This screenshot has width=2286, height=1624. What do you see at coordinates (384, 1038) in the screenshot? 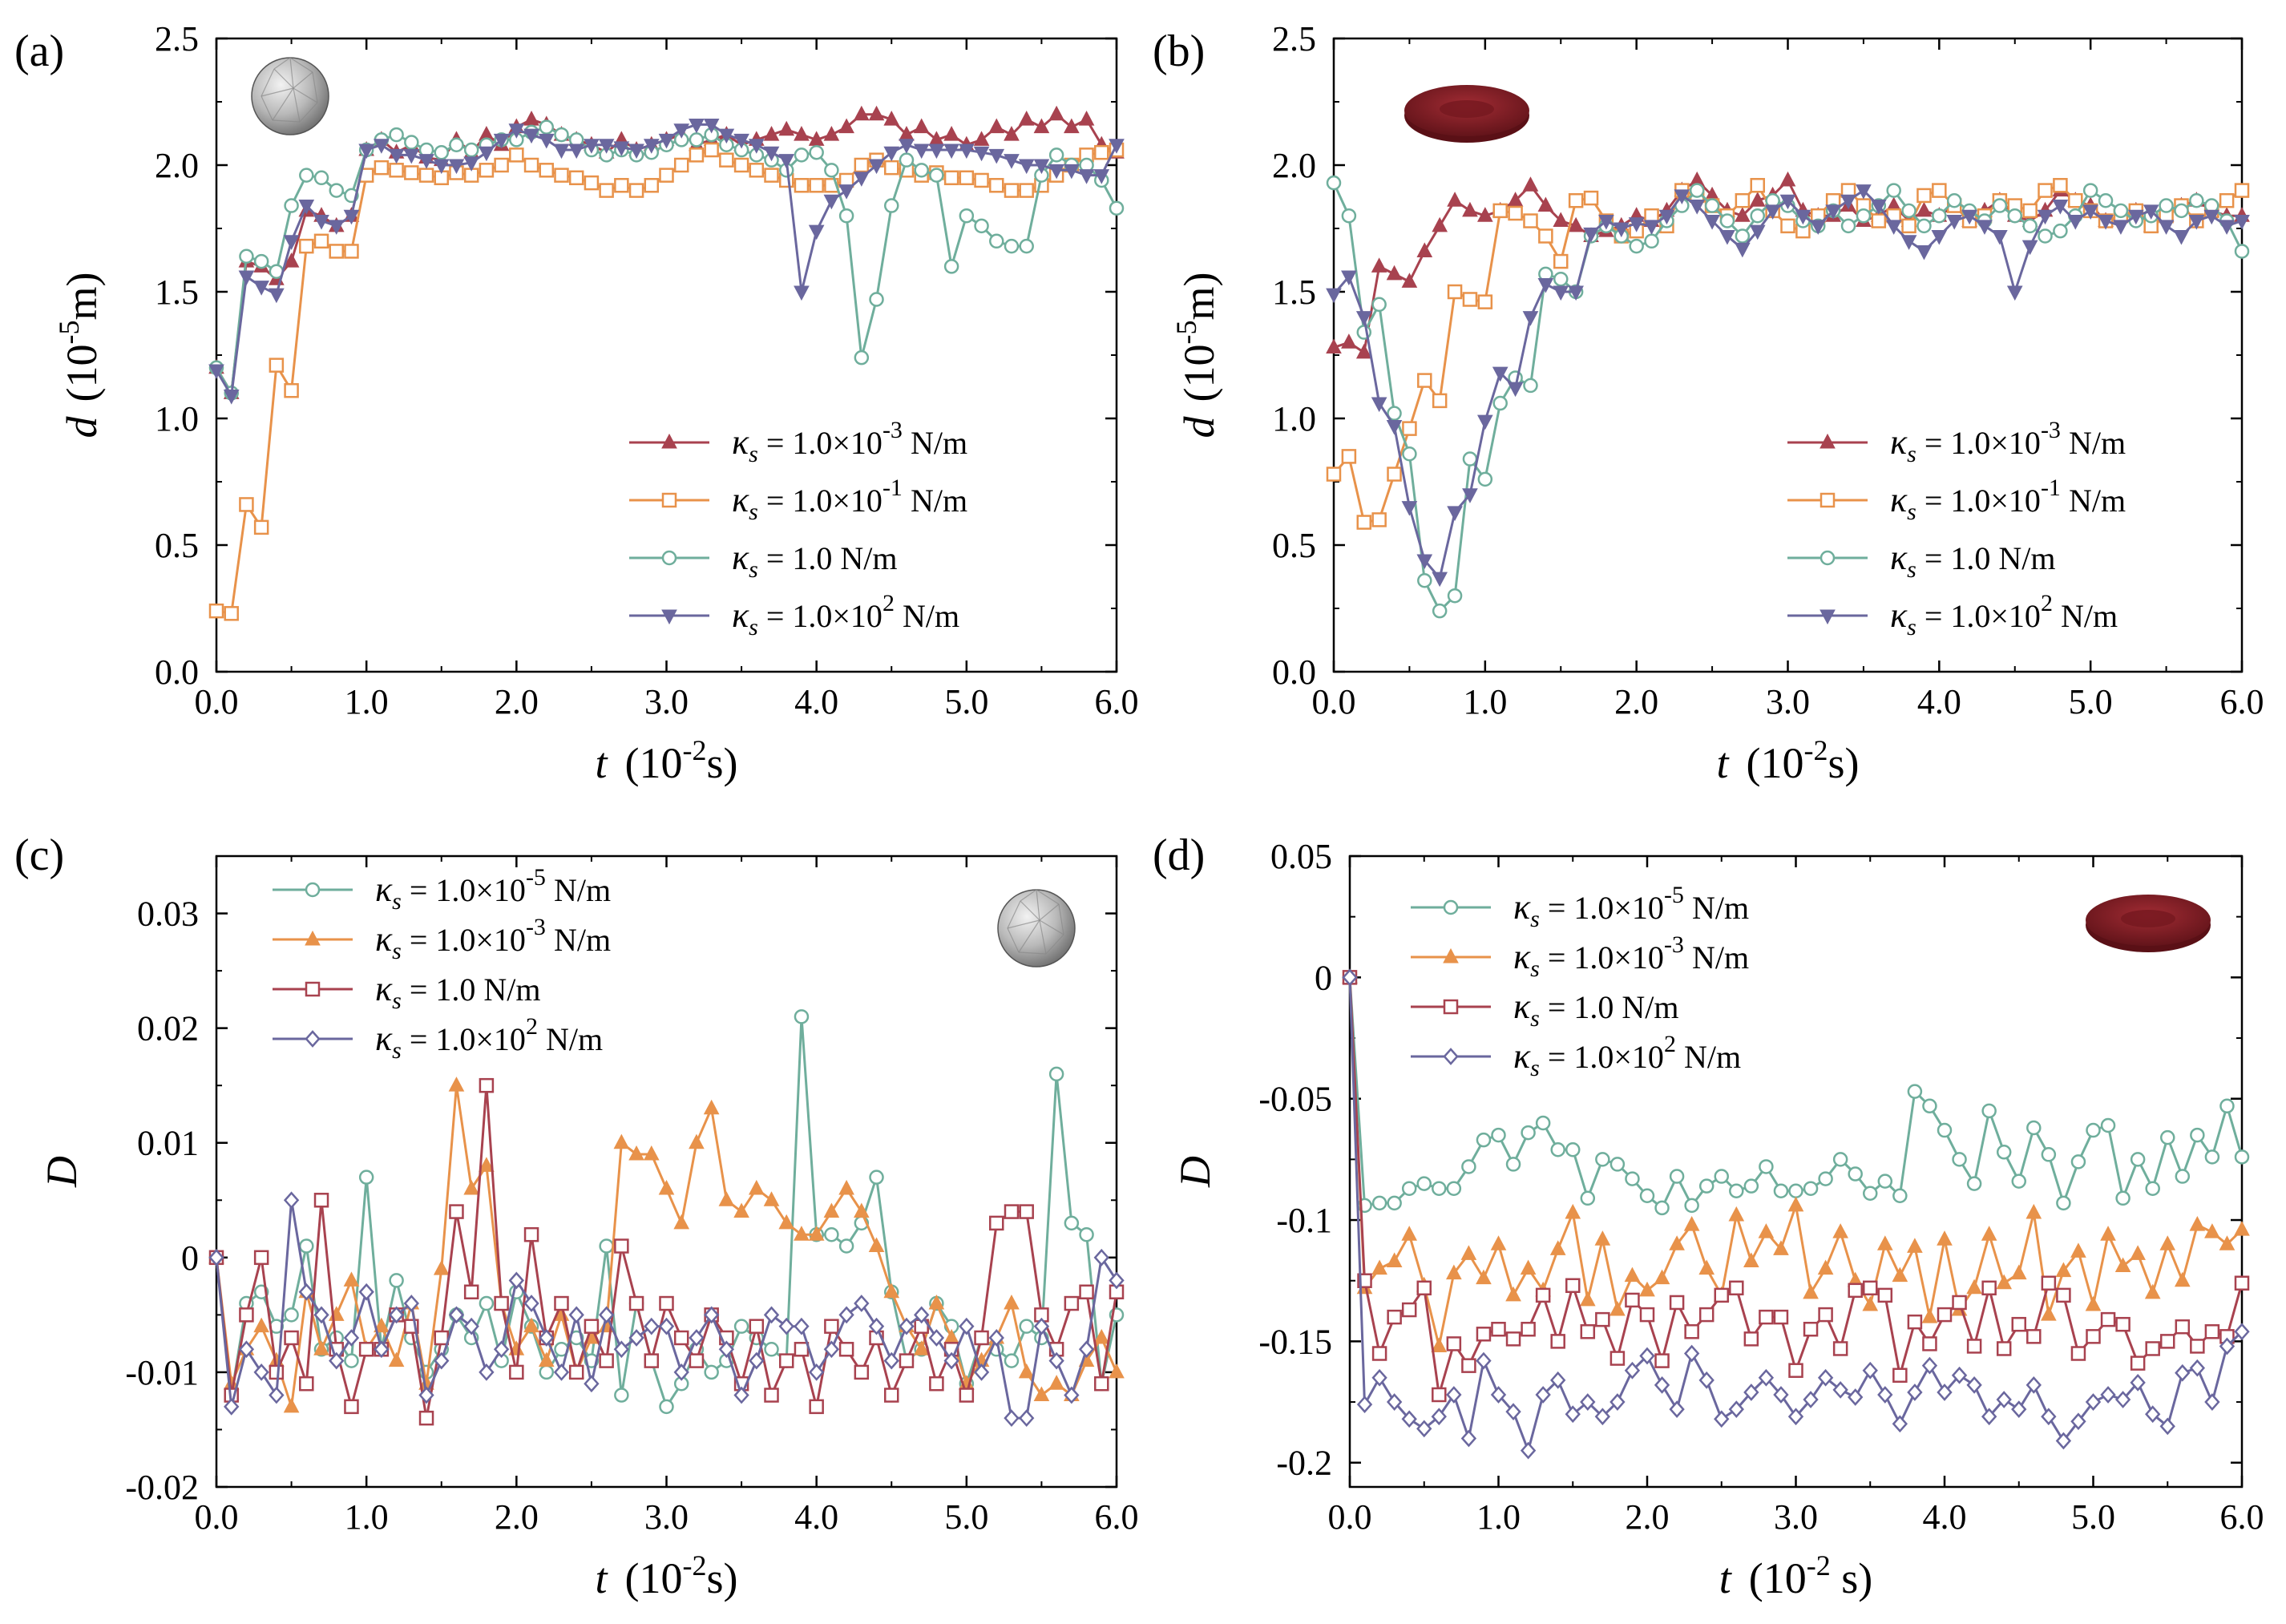
I see `legend-kappa: κ` at bounding box center [384, 1038].